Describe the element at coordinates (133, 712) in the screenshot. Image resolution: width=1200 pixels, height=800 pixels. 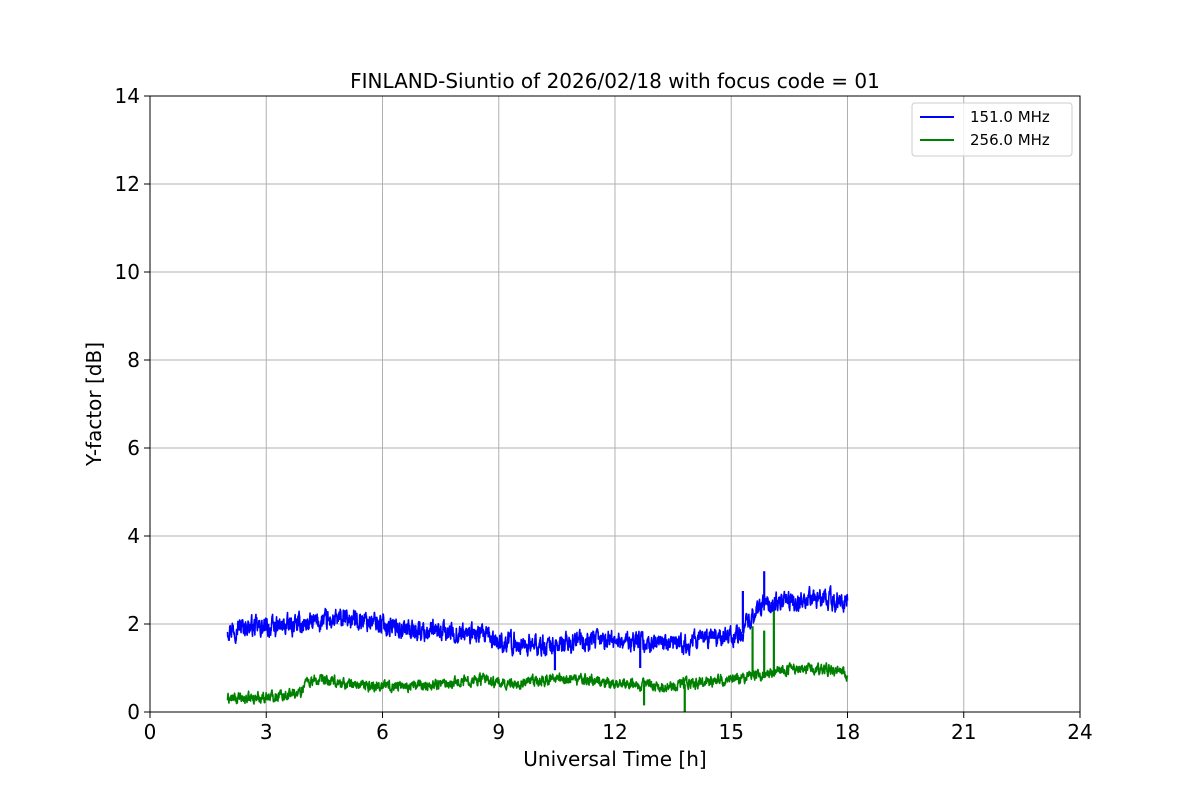
I see `y-tick-label: 0` at that location.